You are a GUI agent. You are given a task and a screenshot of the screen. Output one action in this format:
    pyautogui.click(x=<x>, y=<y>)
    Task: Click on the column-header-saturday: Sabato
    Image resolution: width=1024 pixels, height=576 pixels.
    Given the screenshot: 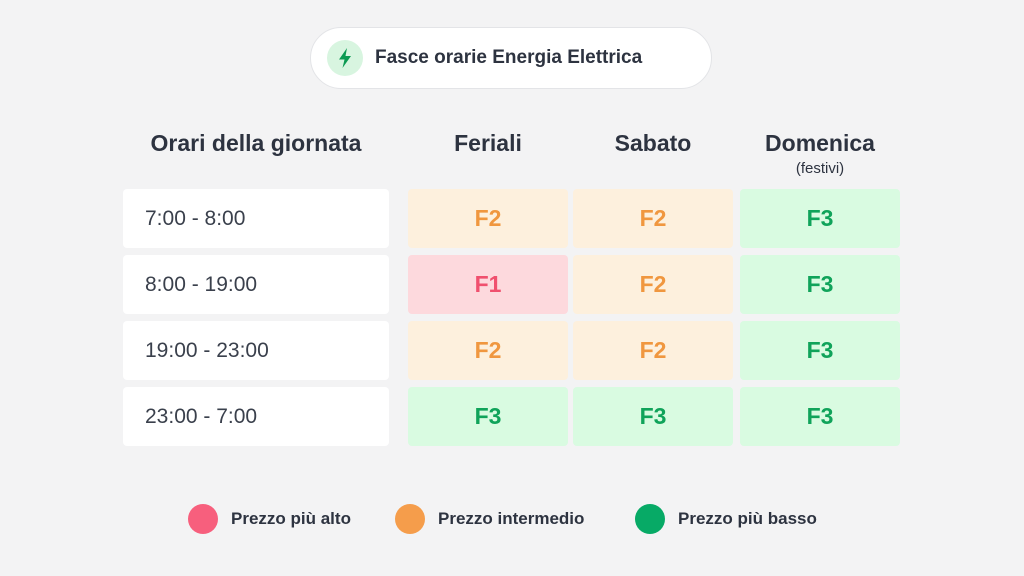 What is the action you would take?
    pyautogui.click(x=653, y=143)
    